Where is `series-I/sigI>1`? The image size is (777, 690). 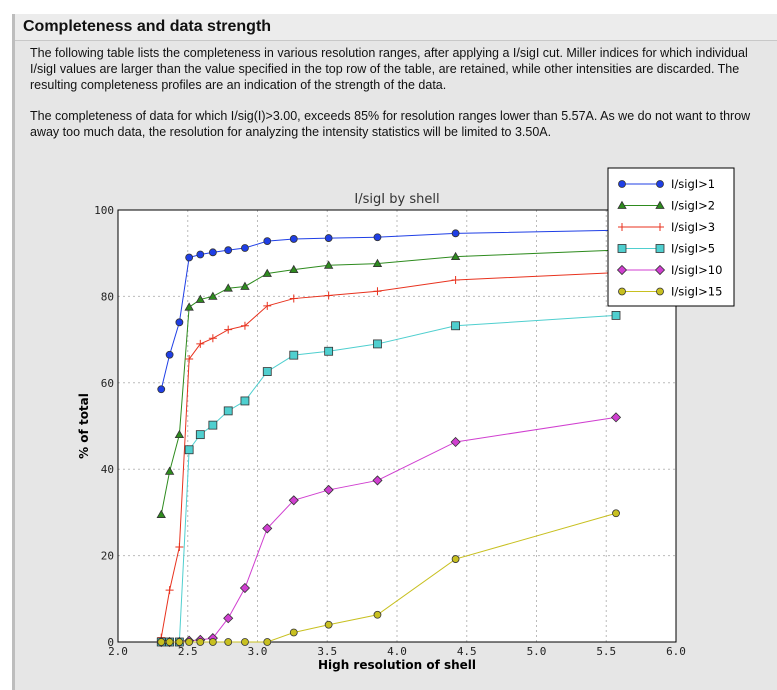
series-I/sigI>1 is located at coordinates (388, 310).